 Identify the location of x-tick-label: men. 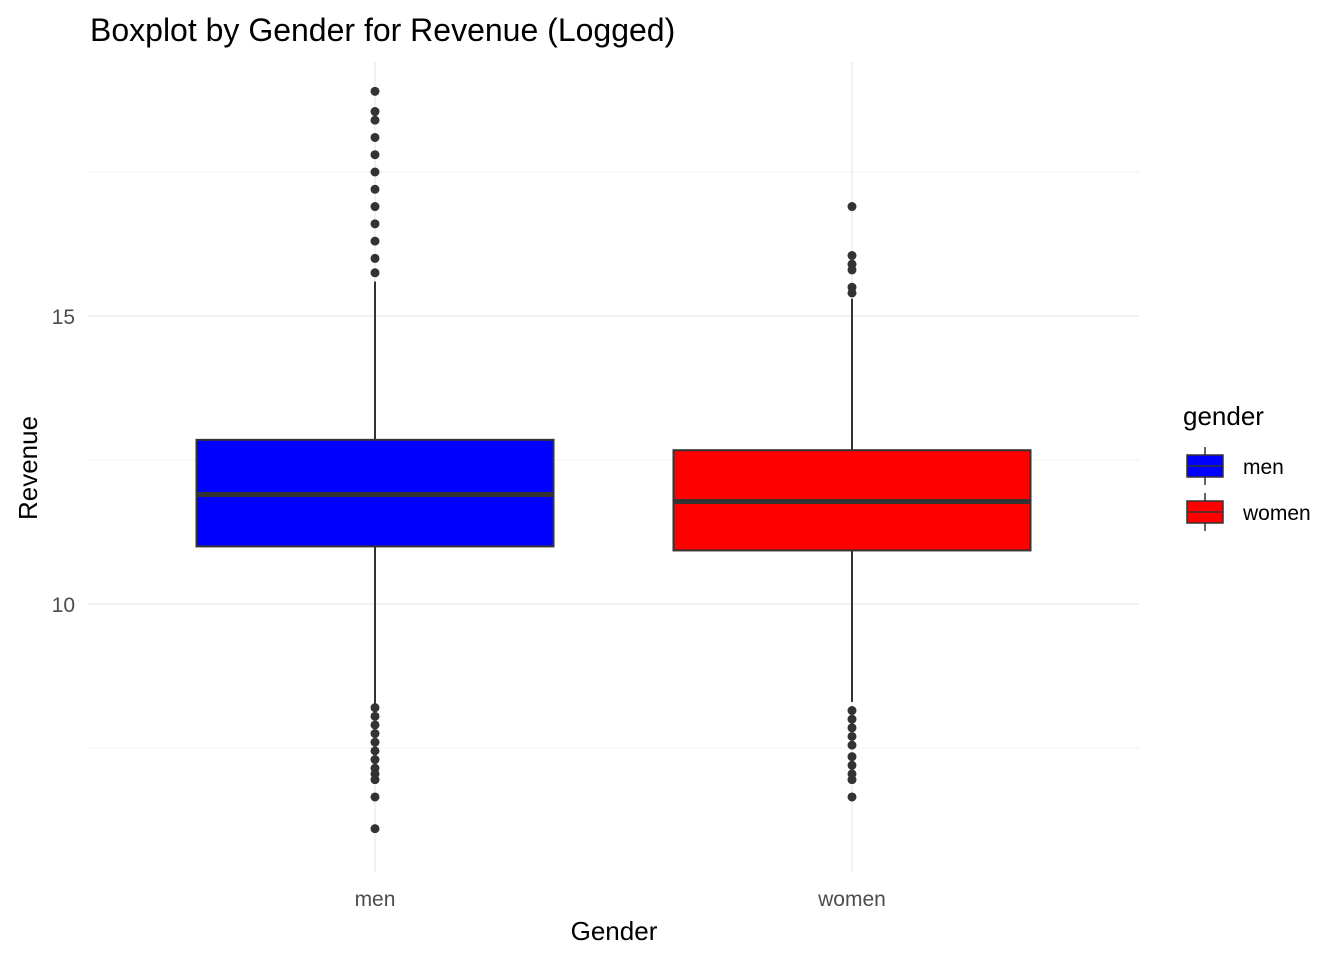
(375, 899).